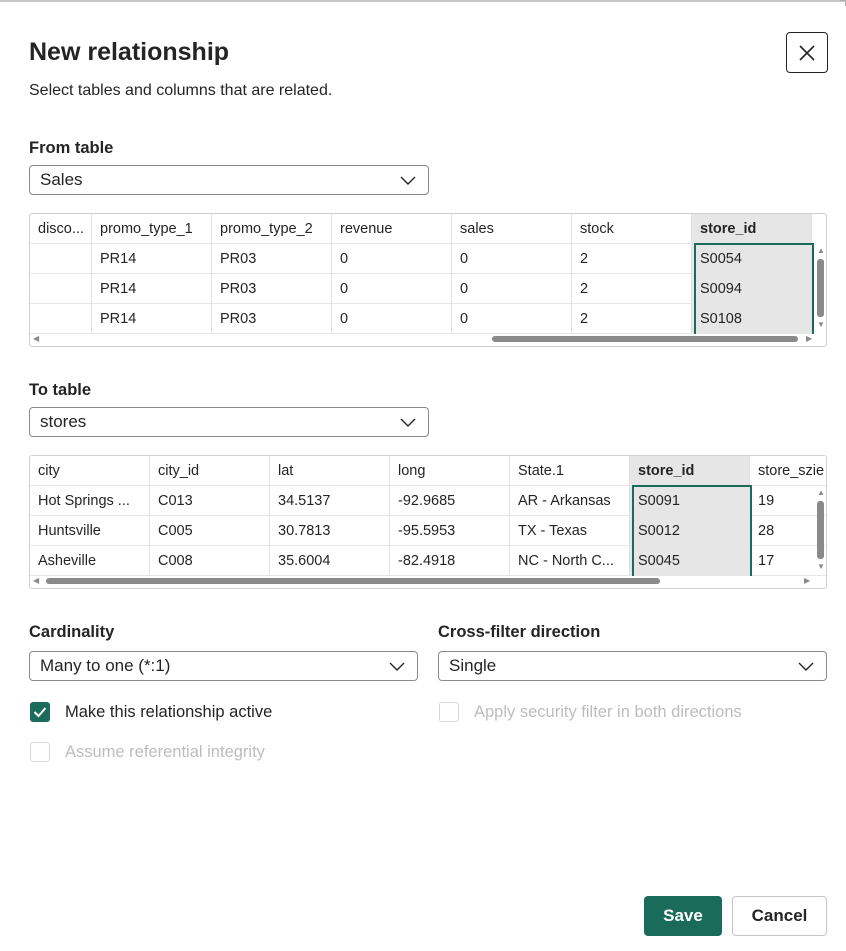 The width and height of the screenshot is (846, 951). Describe the element at coordinates (779, 916) in the screenshot. I see `cancel-button: Cancel` at that location.